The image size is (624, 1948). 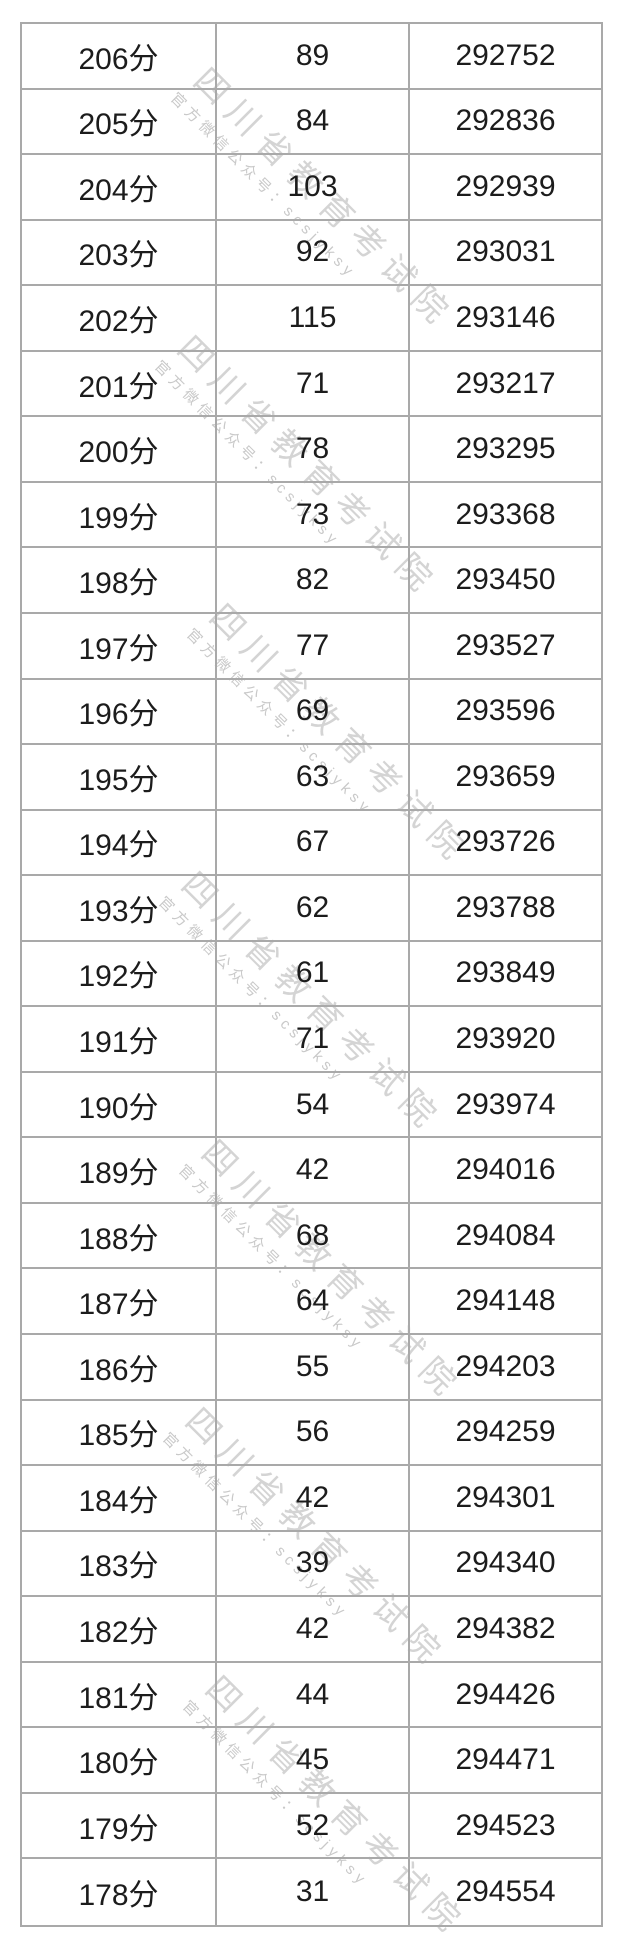 What do you see at coordinates (505, 252) in the screenshot?
I see `cumulative-cell: 293031` at bounding box center [505, 252].